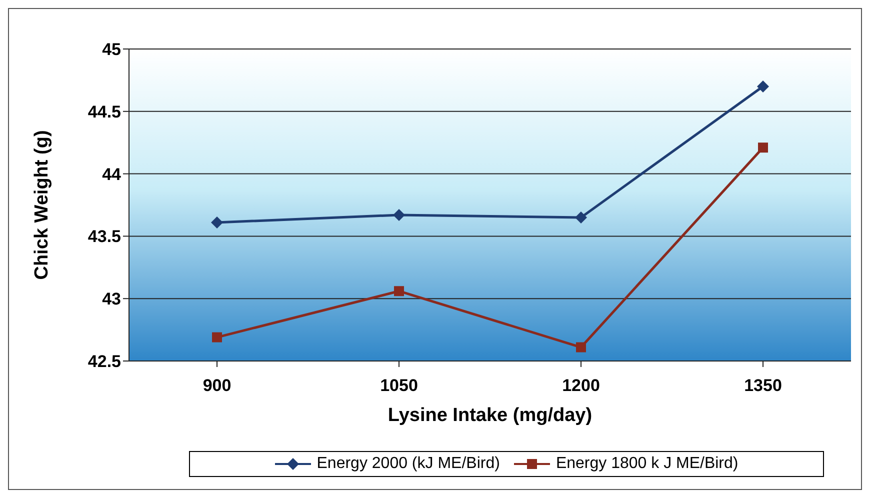 The height and width of the screenshot is (497, 870). I want to click on y-tick-label: 44, so click(112, 174).